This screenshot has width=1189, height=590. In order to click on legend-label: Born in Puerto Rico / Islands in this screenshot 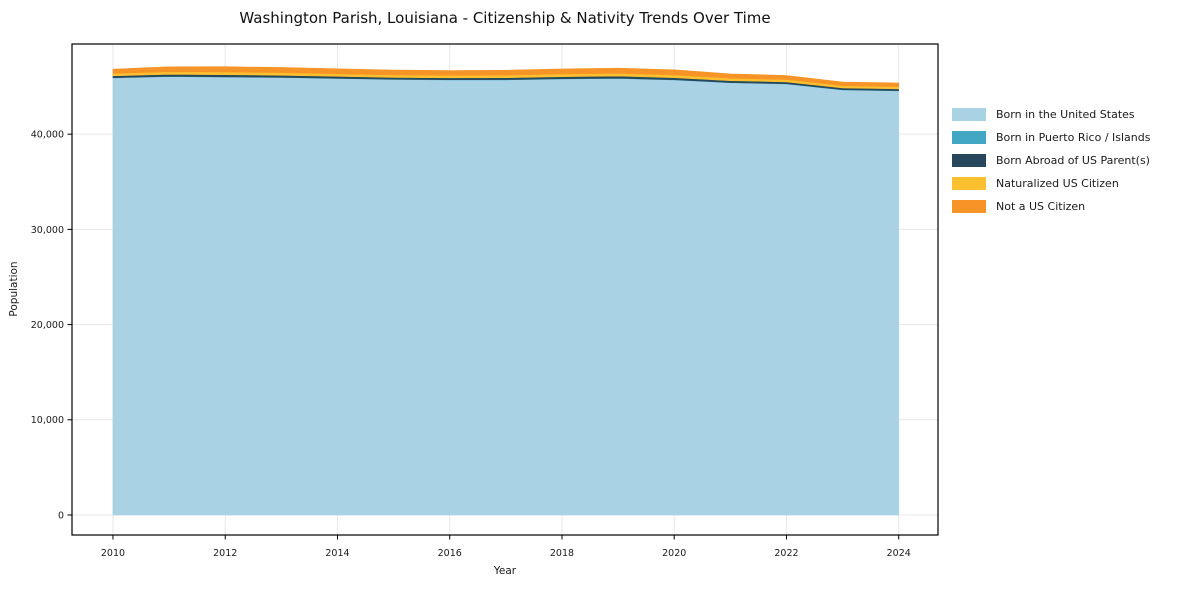, I will do `click(1073, 137)`.